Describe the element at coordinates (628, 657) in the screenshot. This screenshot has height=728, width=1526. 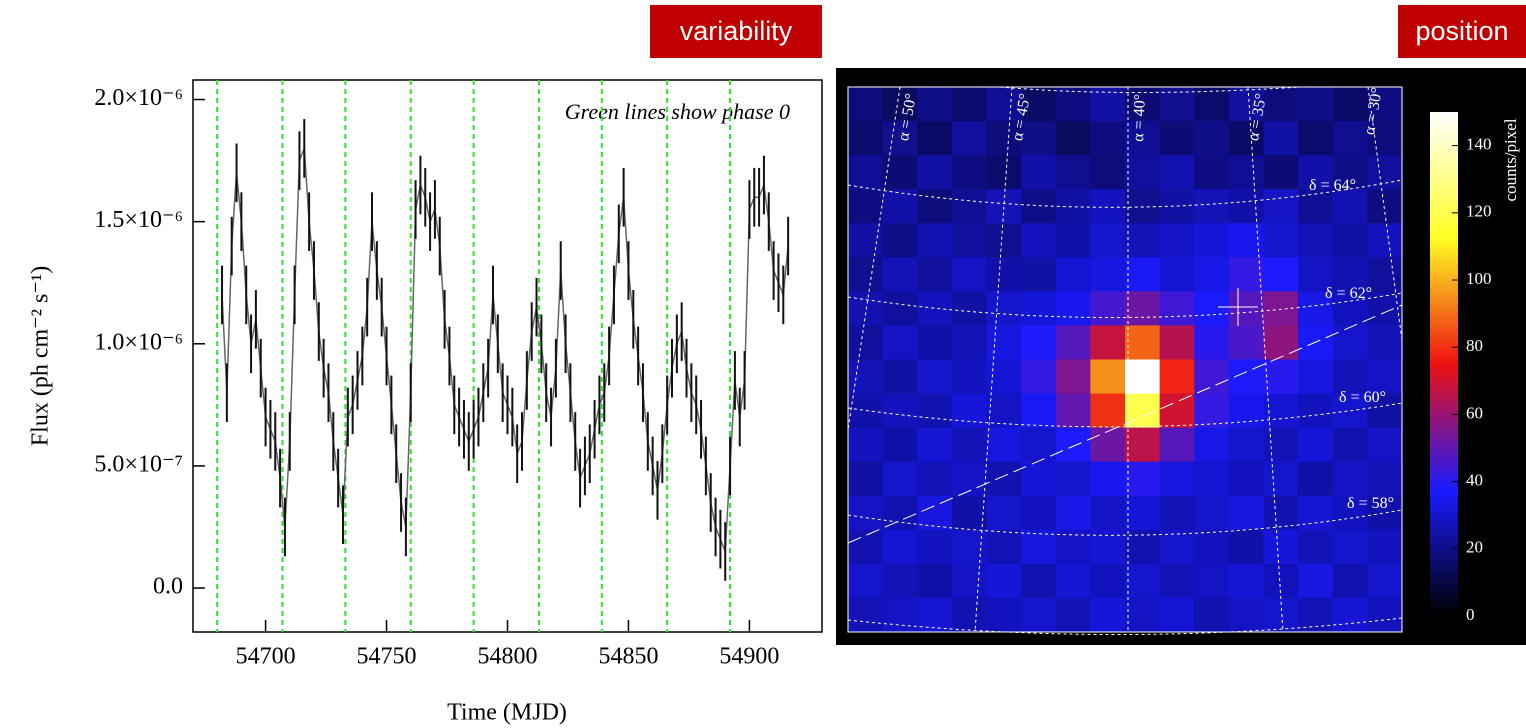
I see `x-tick-label: 54850` at that location.